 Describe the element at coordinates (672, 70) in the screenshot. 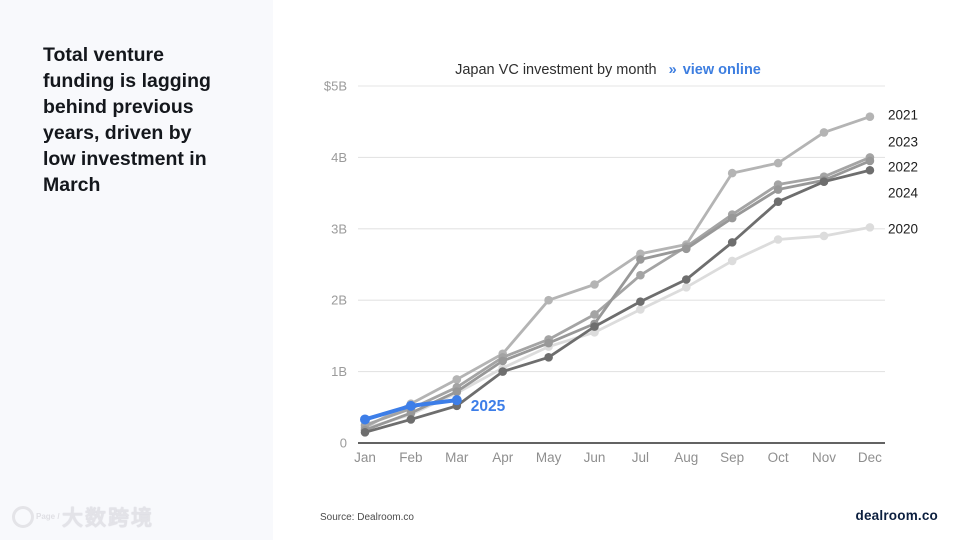

I see `double-chevron-icon: »` at that location.